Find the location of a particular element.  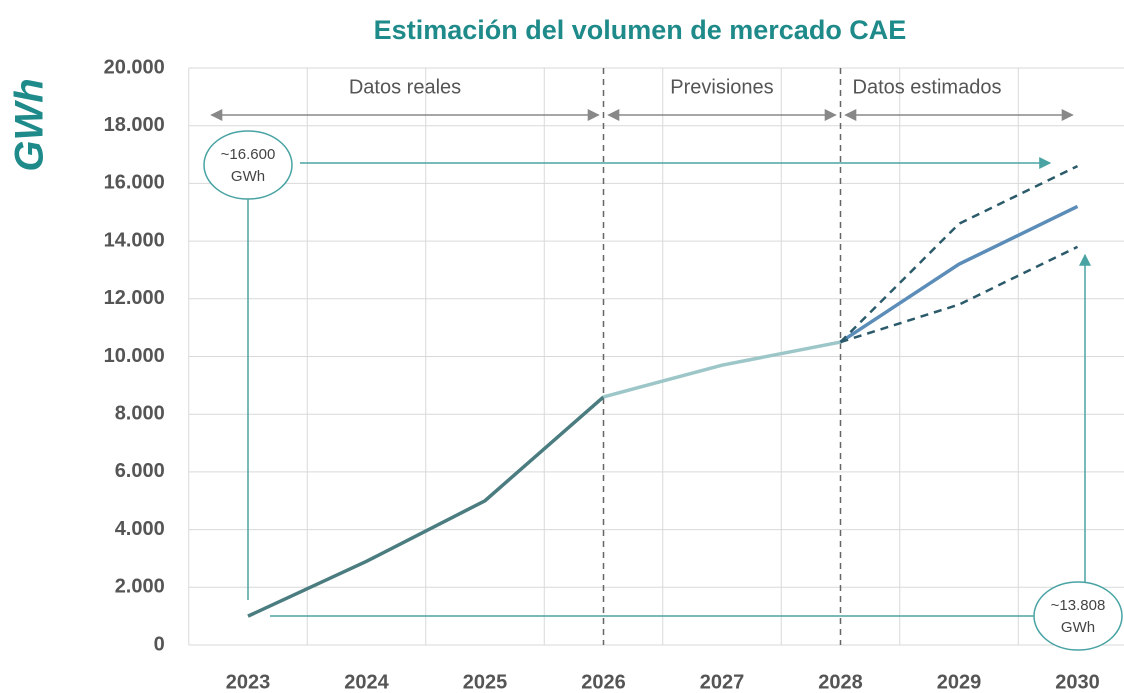

x-tick-label: 2027 is located at coordinates (722, 682).